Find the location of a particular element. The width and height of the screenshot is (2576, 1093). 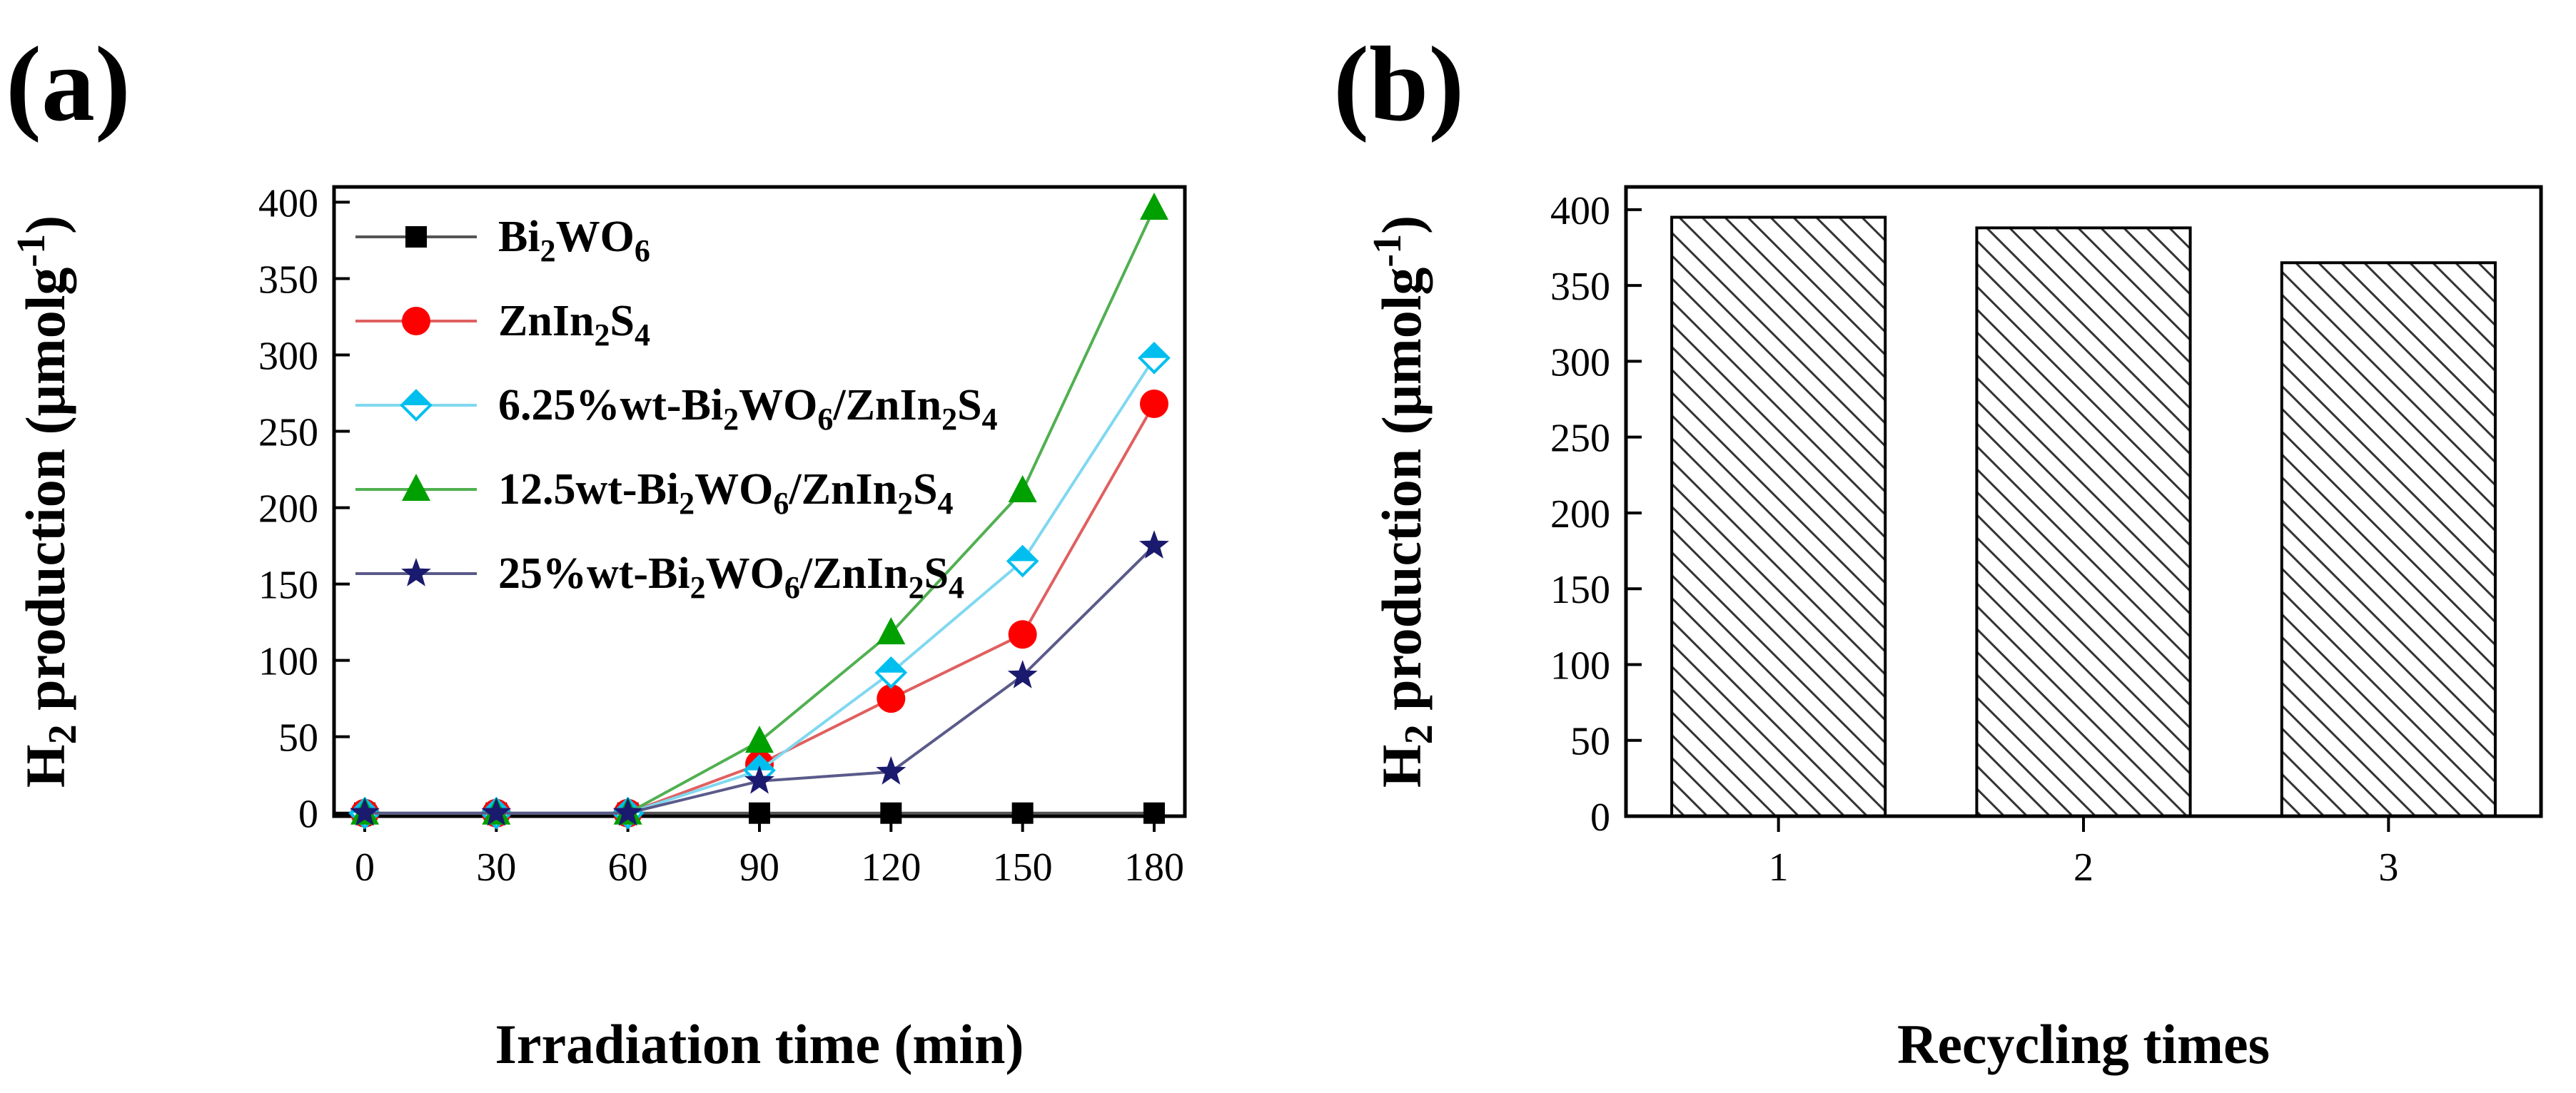

y-tick-label-b: 150 is located at coordinates (1580, 590).